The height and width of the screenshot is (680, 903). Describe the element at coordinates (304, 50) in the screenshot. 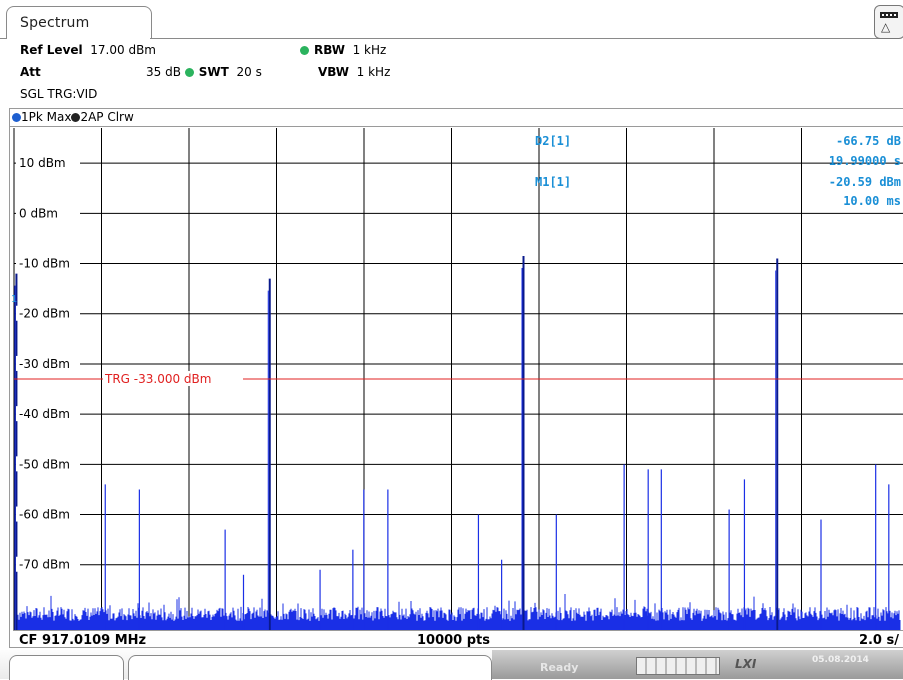

I see `rbw-coupled-icon` at that location.